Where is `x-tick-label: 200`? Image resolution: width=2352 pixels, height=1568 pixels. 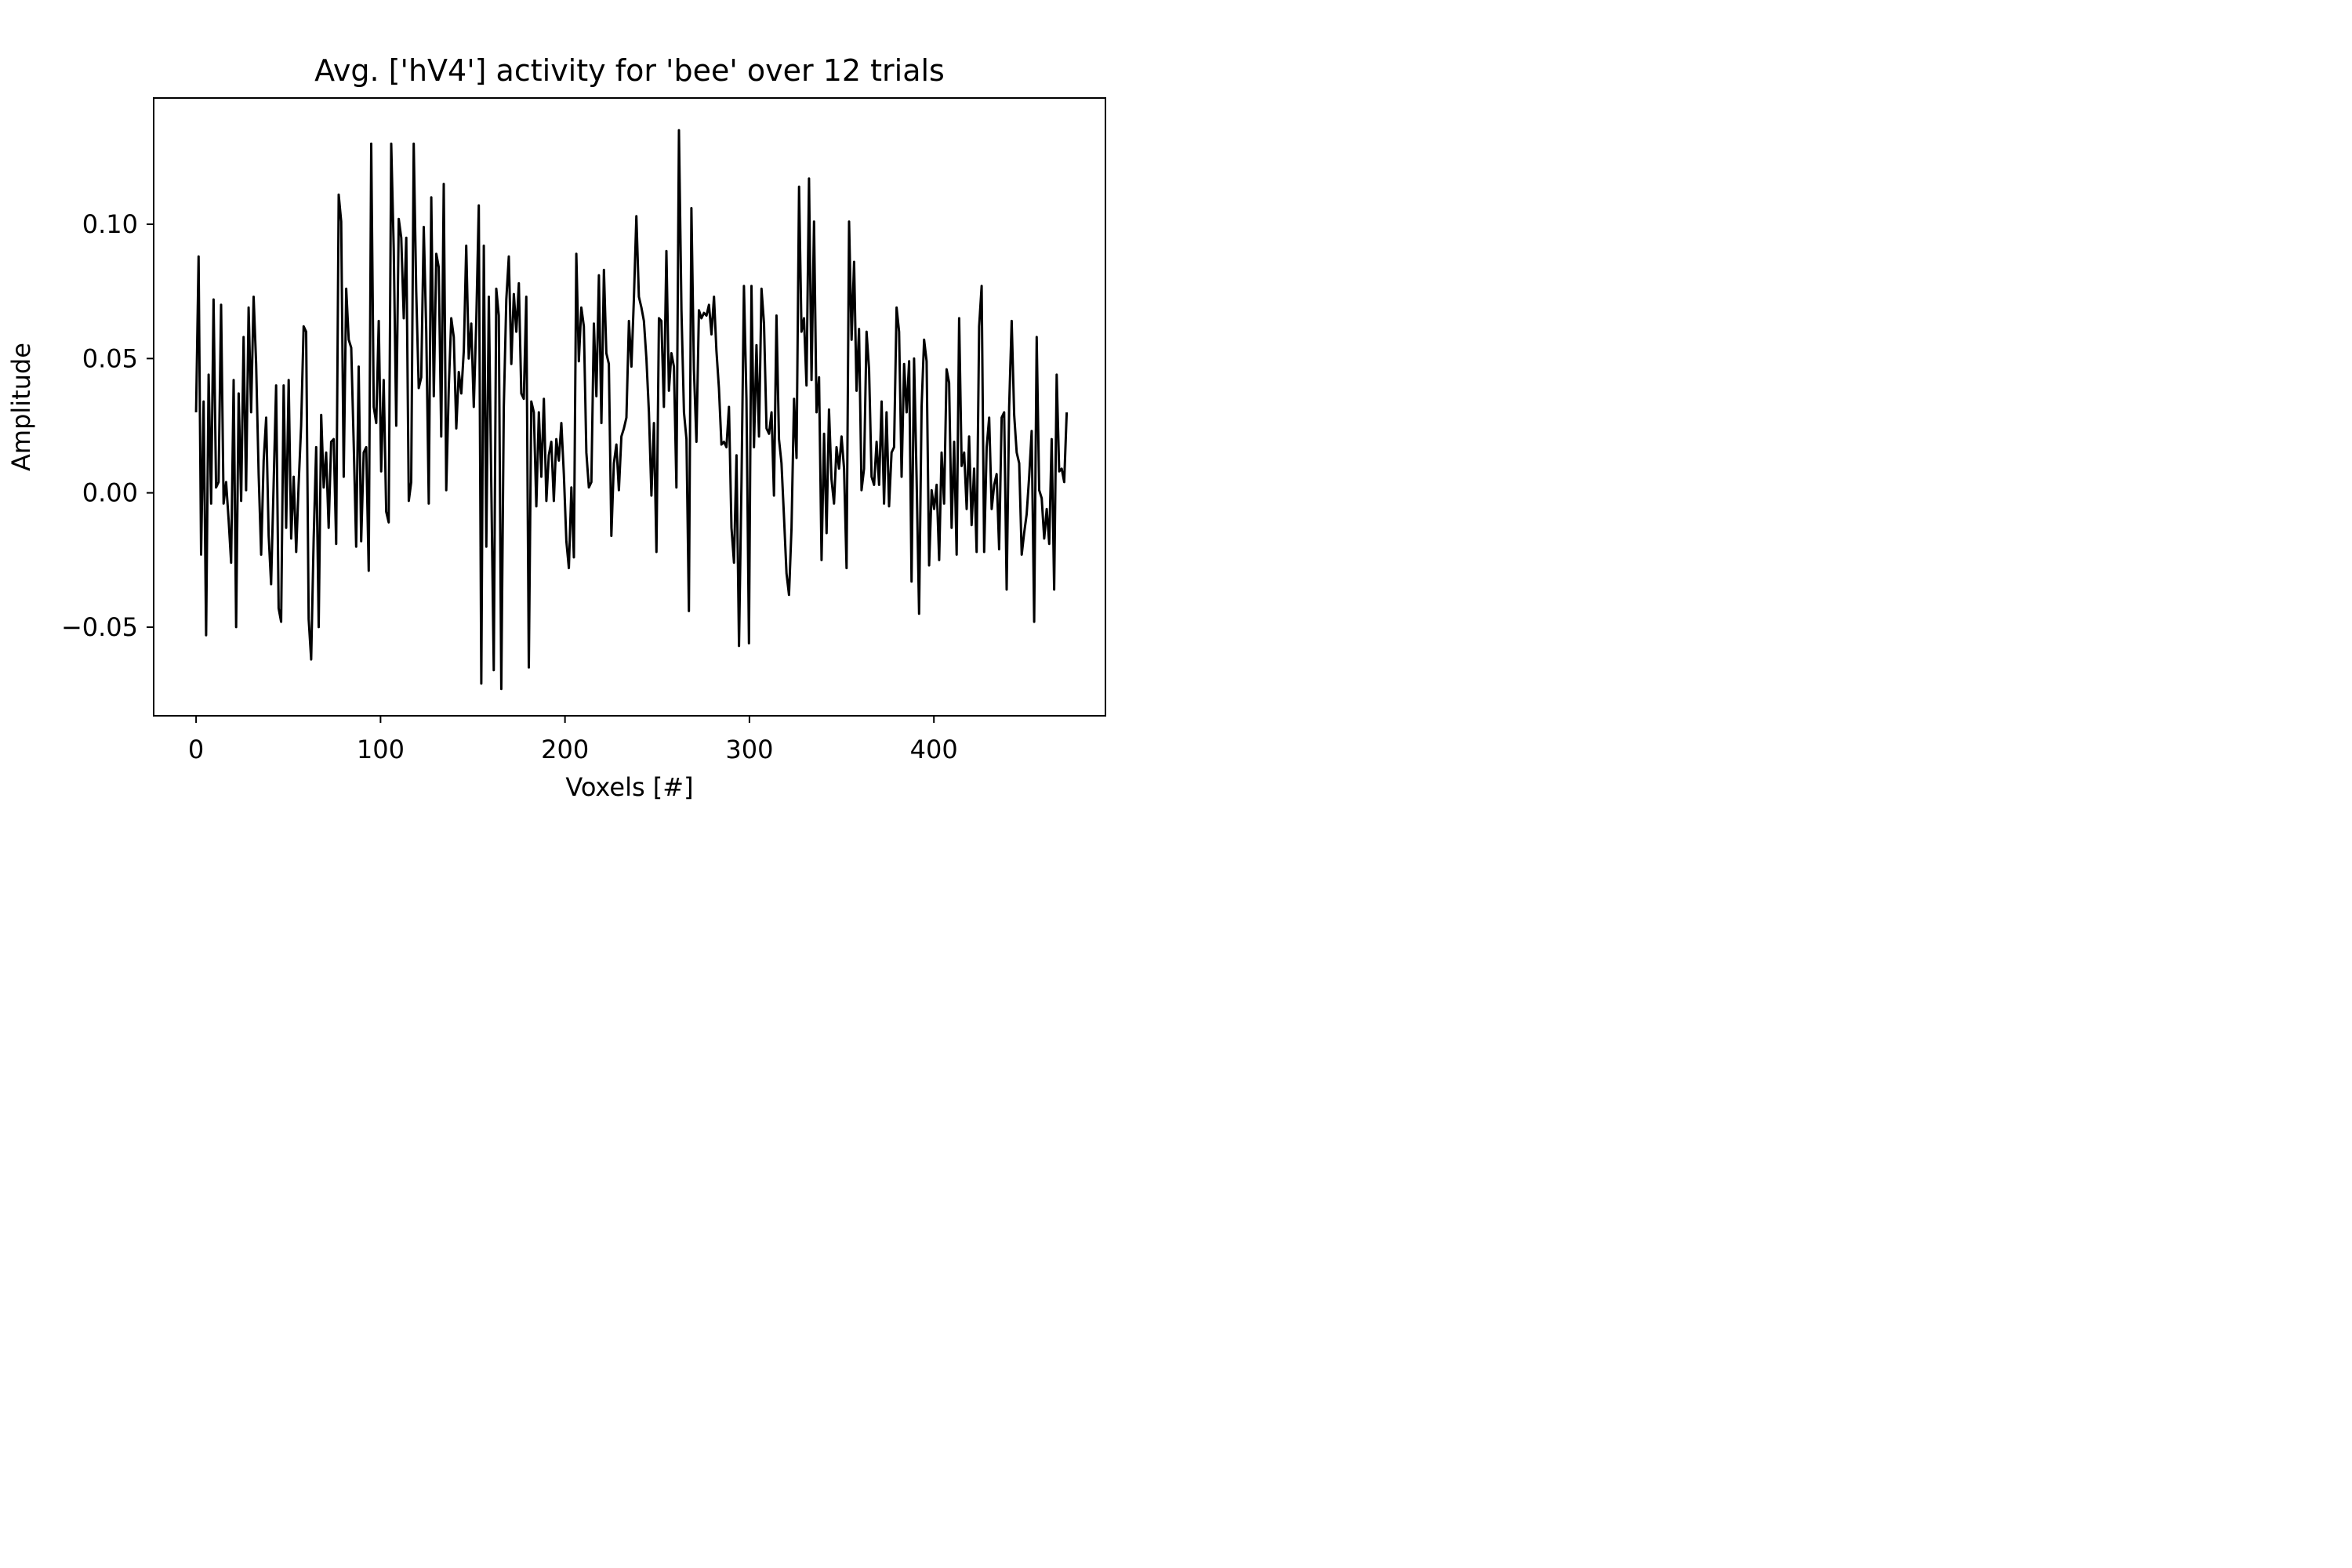
x-tick-label: 200 is located at coordinates (565, 749).